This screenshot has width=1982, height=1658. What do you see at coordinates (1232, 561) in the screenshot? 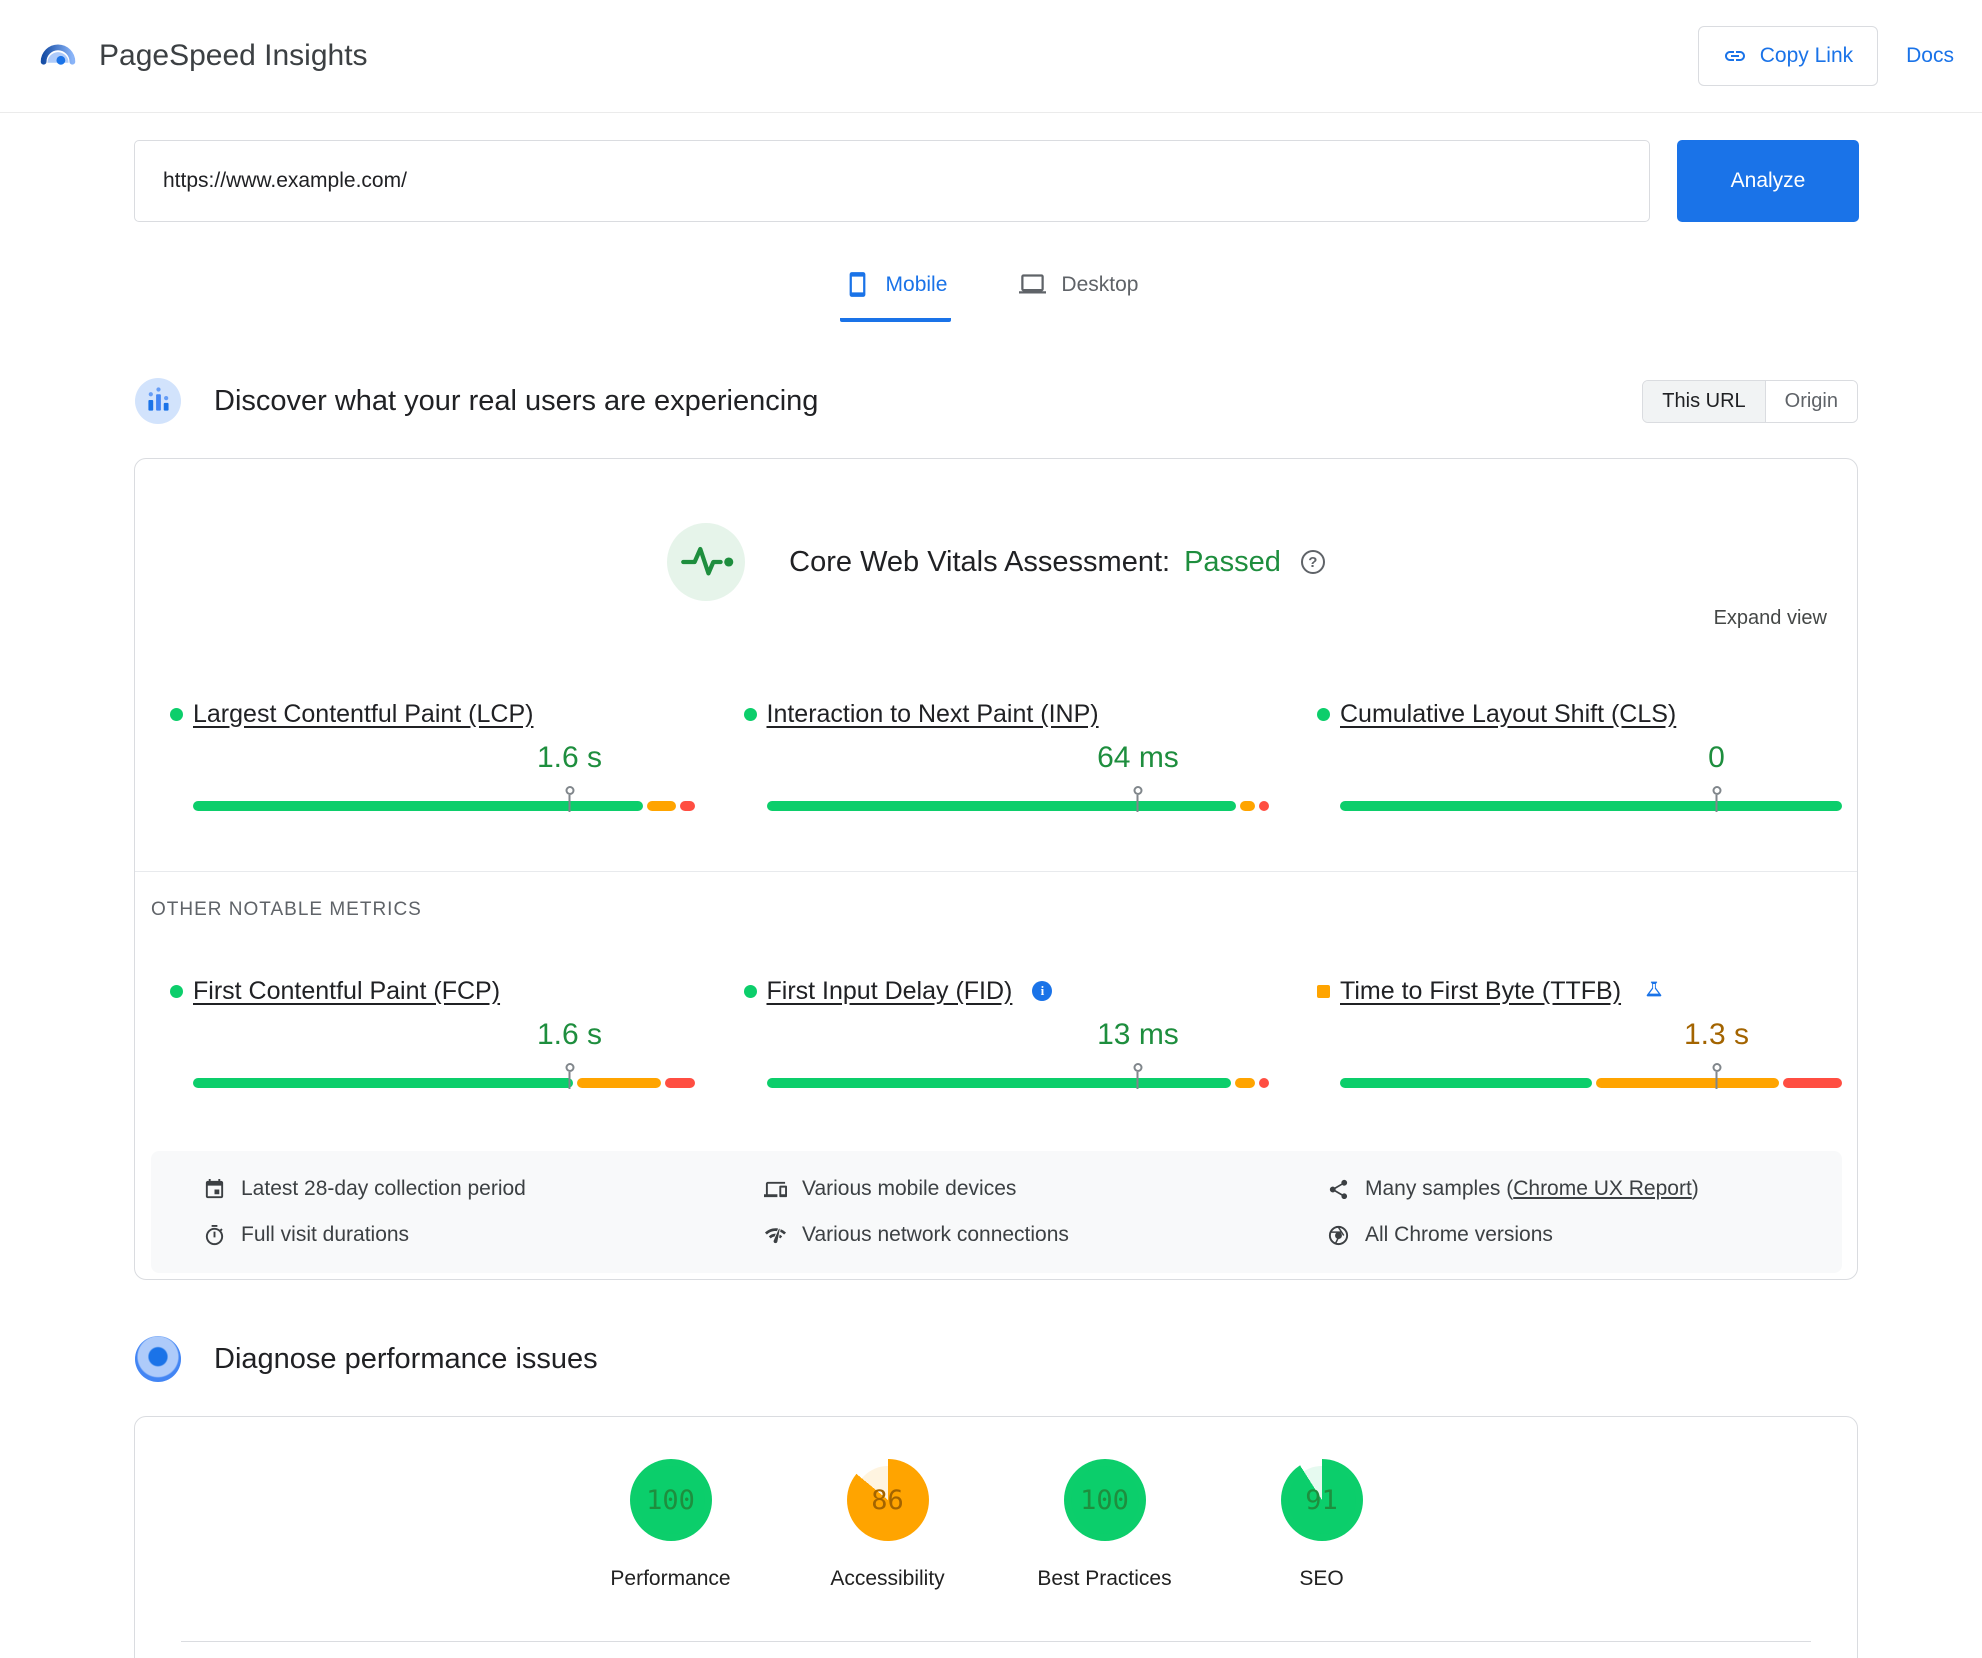
I see `cwv-assessment-result: Passed` at bounding box center [1232, 561].